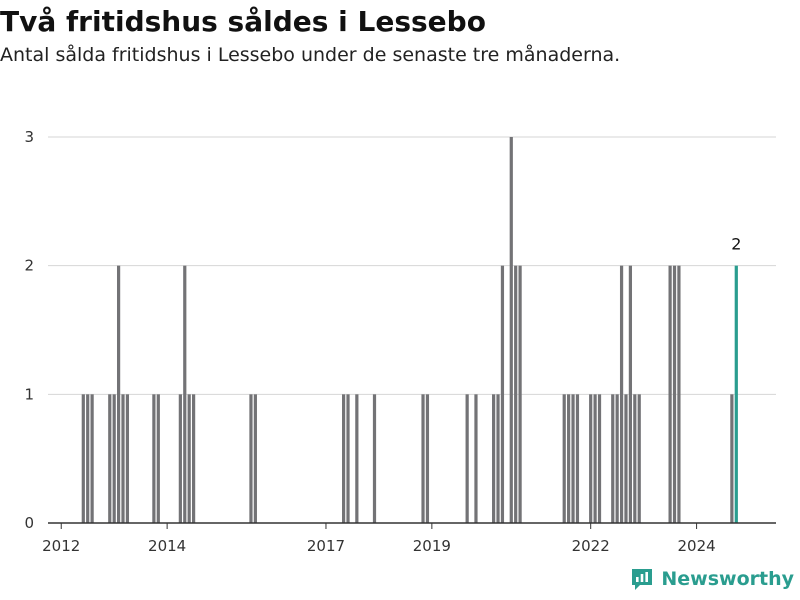 The width and height of the screenshot is (800, 600). I want to click on y-tick-label: 3, so click(29, 137).